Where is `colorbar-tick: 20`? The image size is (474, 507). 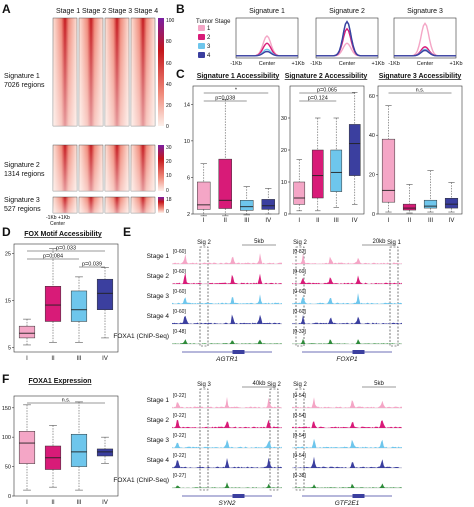
colorbar-tick: 20 is located at coordinates (169, 106).